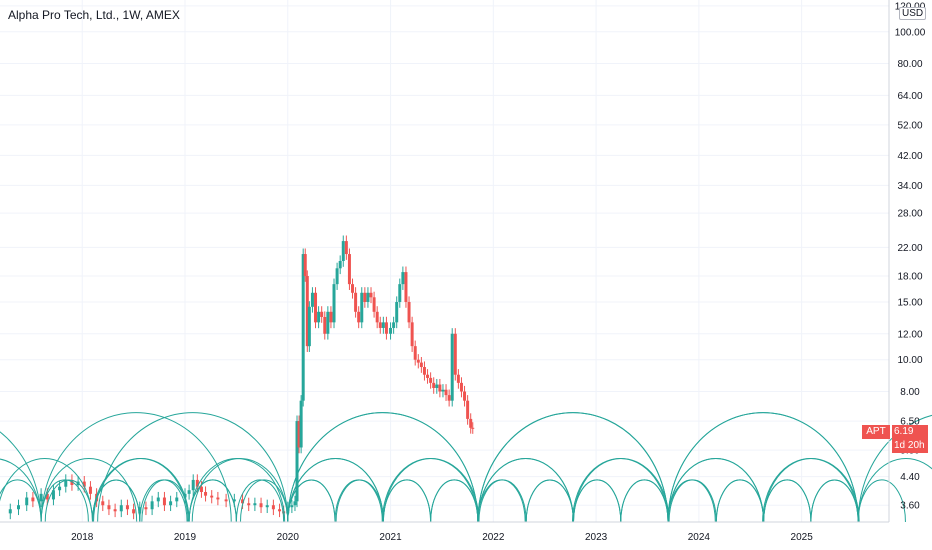 The width and height of the screenshot is (932, 550). What do you see at coordinates (596, 537) in the screenshot?
I see `time-tick-label: 2023` at bounding box center [596, 537].